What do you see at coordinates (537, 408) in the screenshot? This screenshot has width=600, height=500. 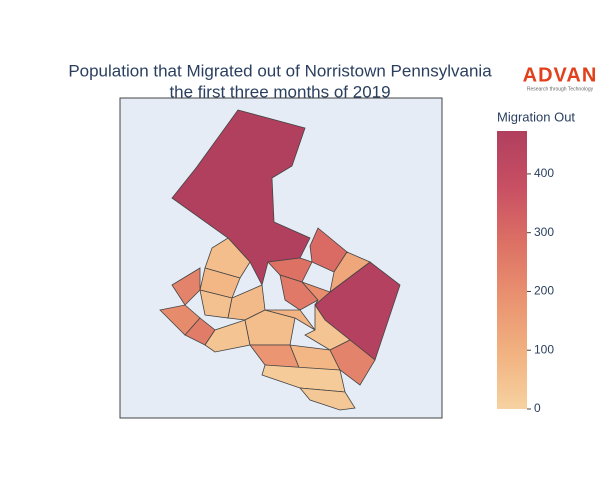 I see `colorbar-tick-label: 0` at bounding box center [537, 408].